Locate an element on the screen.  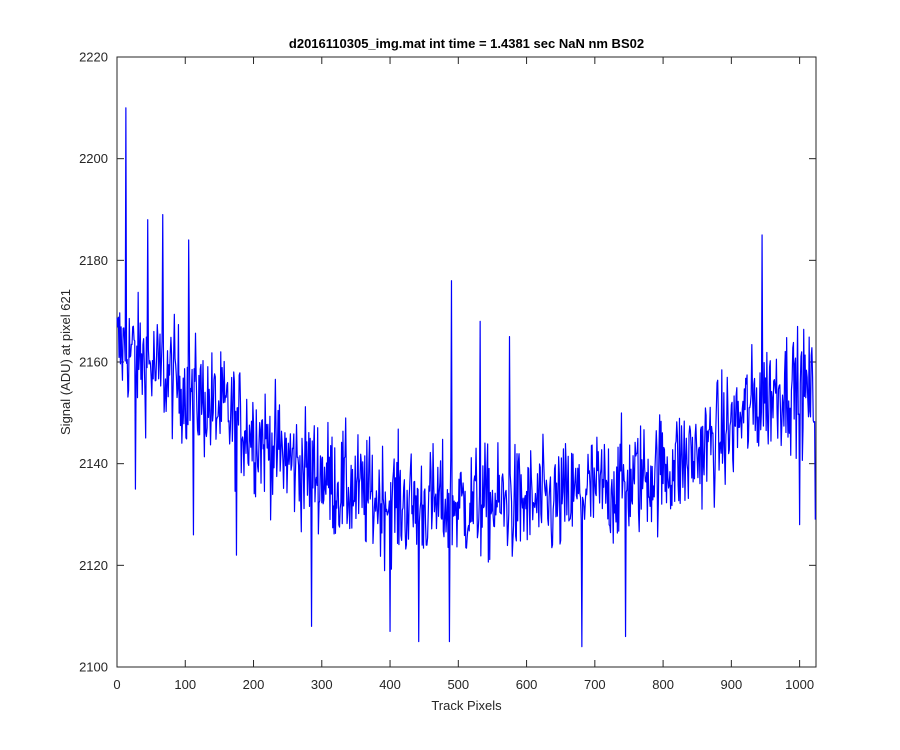
x-tick-label: 1000 is located at coordinates (799, 684).